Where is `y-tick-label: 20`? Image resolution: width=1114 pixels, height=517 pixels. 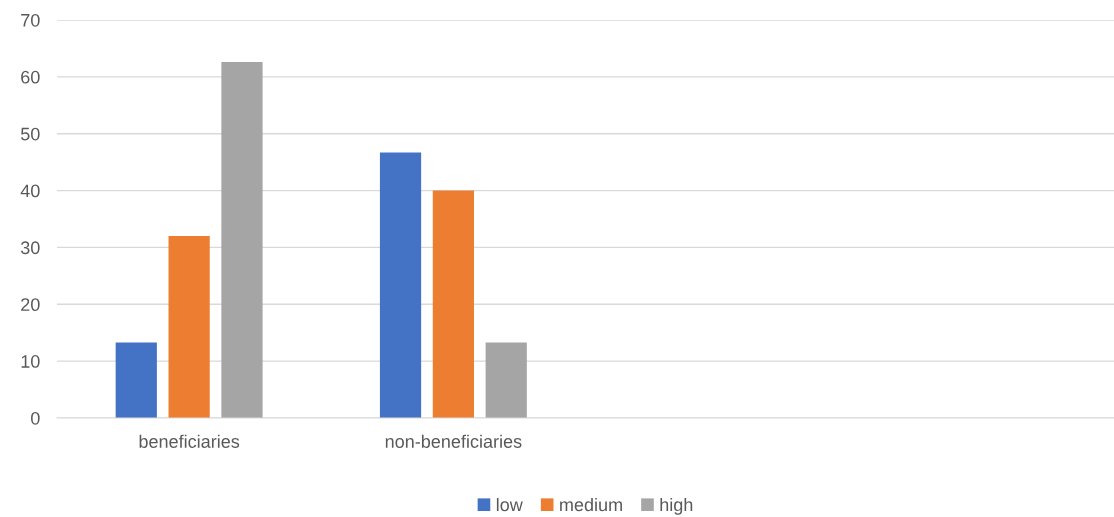 y-tick-label: 20 is located at coordinates (30, 305).